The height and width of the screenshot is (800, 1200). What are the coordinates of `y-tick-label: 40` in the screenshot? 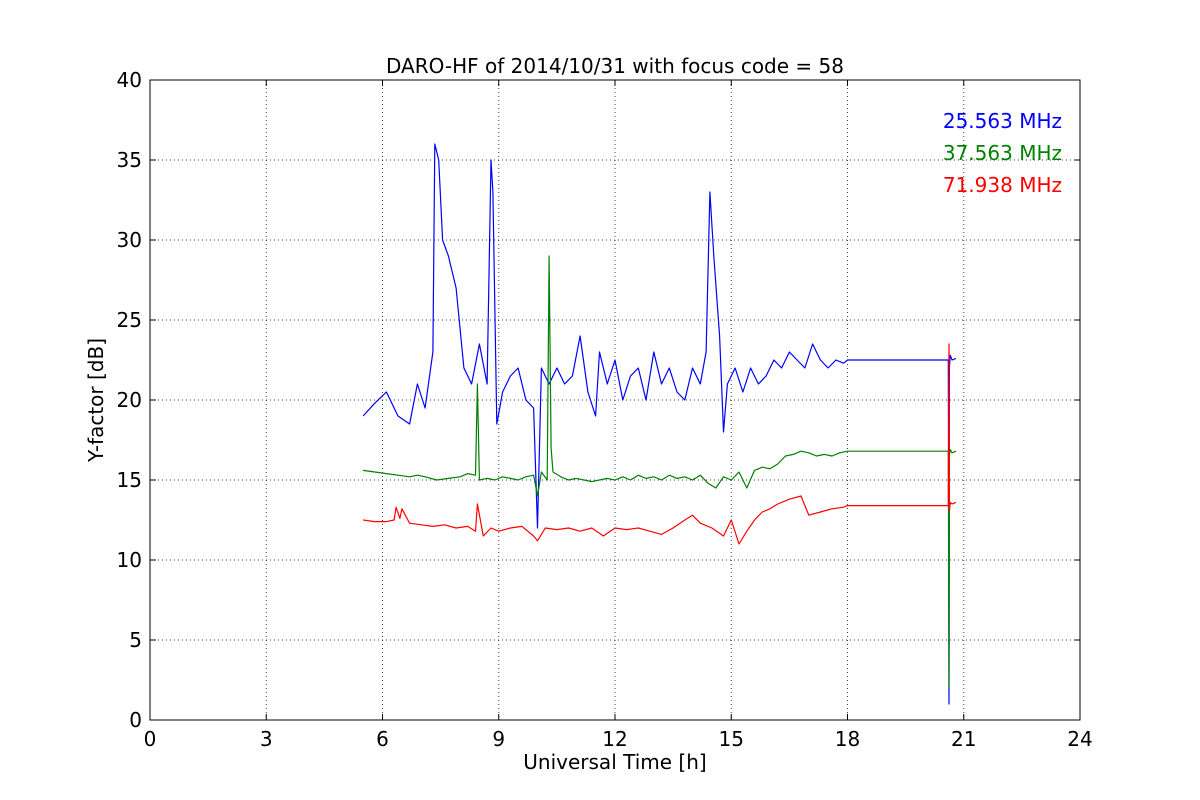 It's located at (129, 80).